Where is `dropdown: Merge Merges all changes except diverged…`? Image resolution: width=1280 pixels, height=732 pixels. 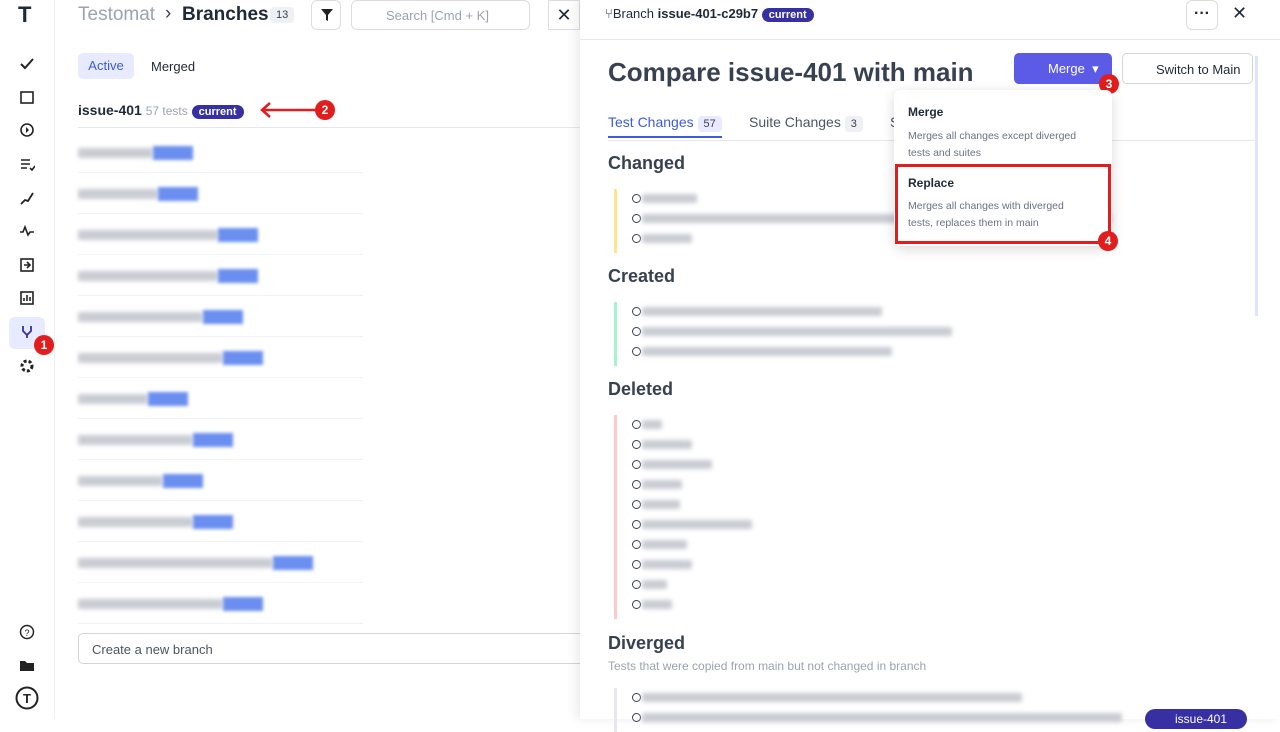
dropdown: Merge Merges all changes except diverged… is located at coordinates (1006, 170).